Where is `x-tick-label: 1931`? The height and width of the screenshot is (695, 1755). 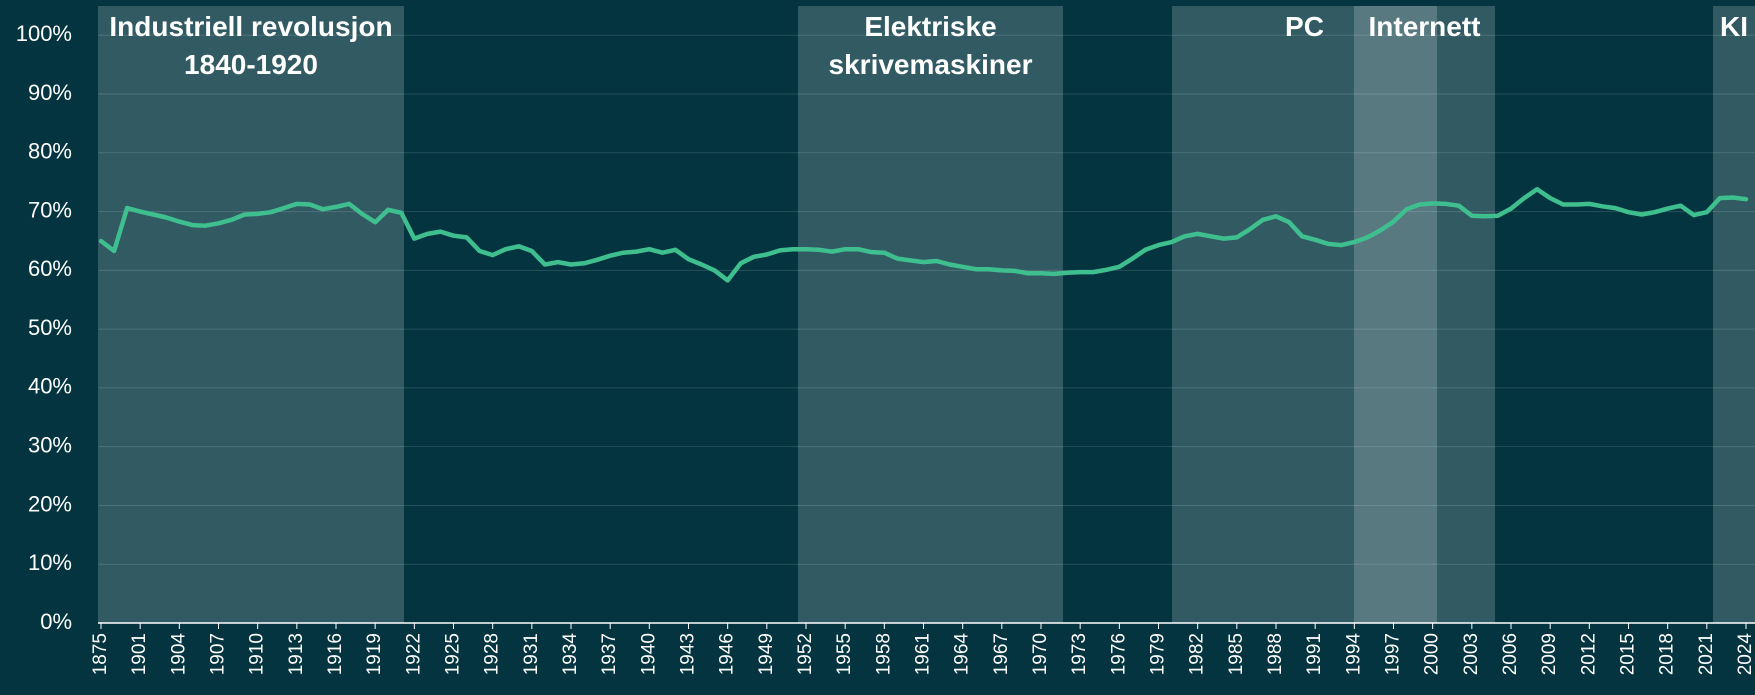
x-tick-label: 1931 is located at coordinates (531, 654).